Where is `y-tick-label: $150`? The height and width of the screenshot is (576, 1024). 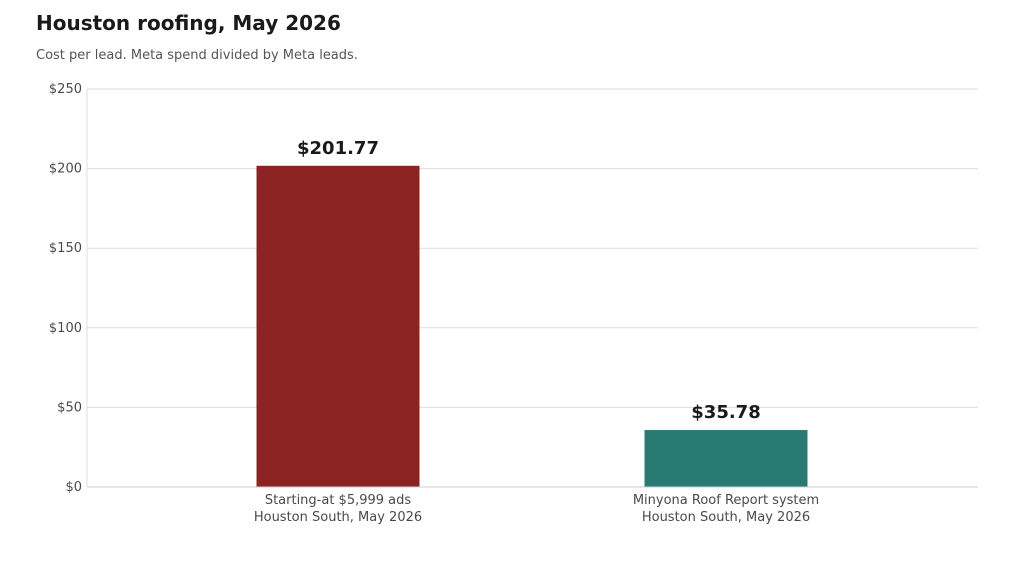 y-tick-label: $150 is located at coordinates (65, 248).